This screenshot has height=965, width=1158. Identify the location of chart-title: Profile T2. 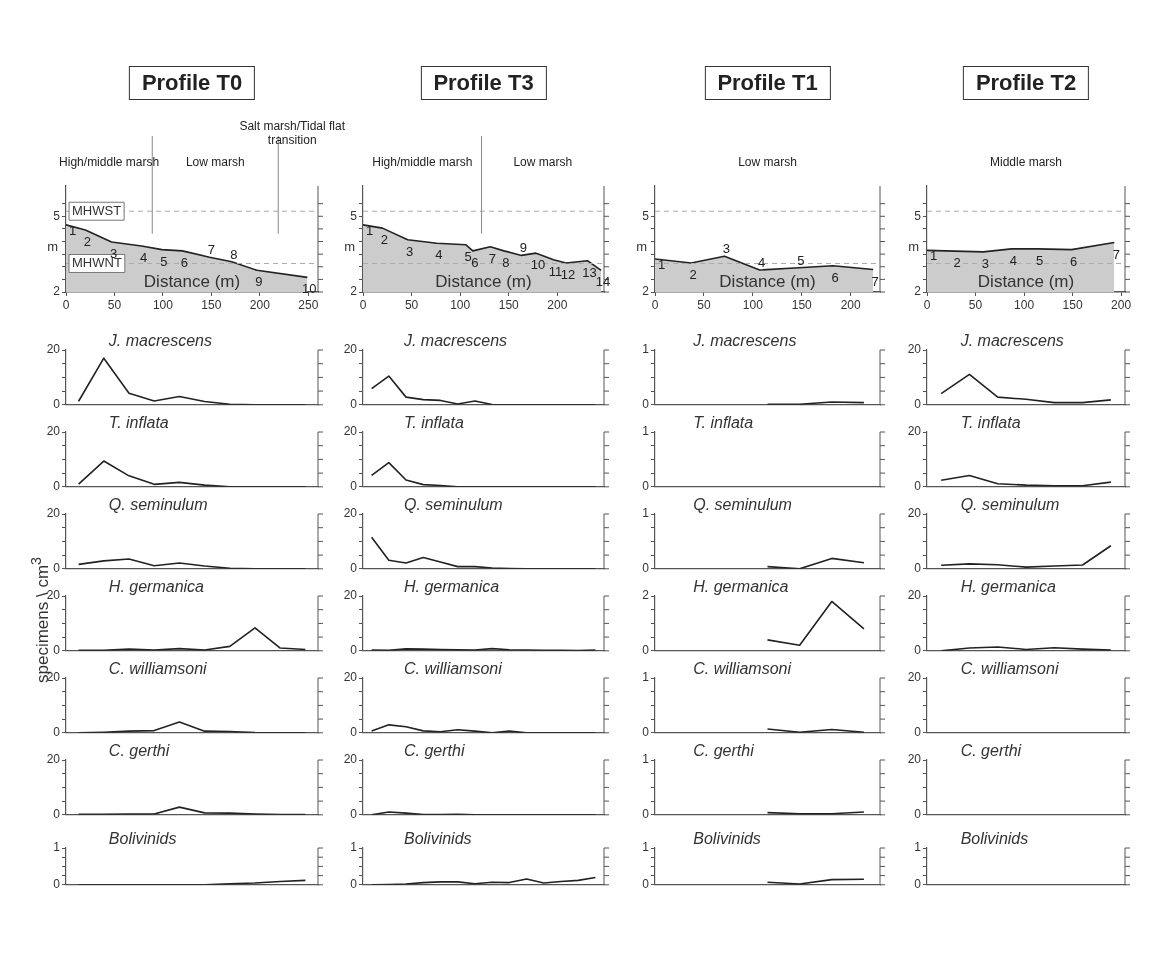
(1026, 83).